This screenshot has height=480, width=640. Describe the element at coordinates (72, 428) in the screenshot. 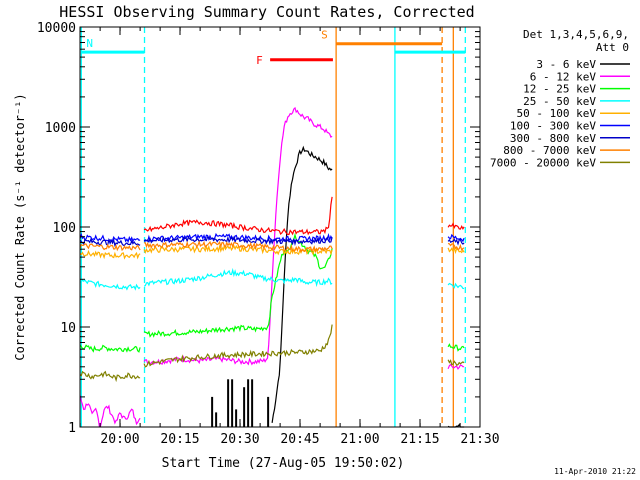

I see `y-tick-label: 1` at that location.